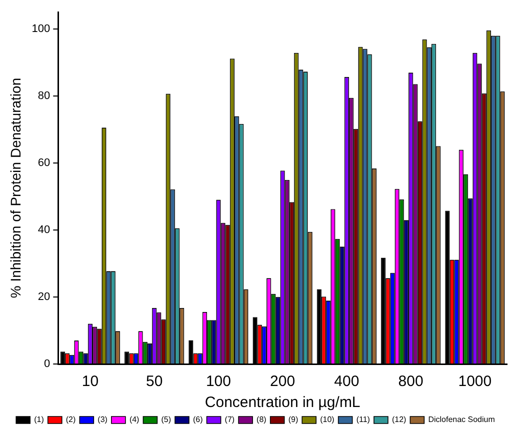  Describe the element at coordinates (47, 364) in the screenshot. I see `y-tick-label: 0` at that location.